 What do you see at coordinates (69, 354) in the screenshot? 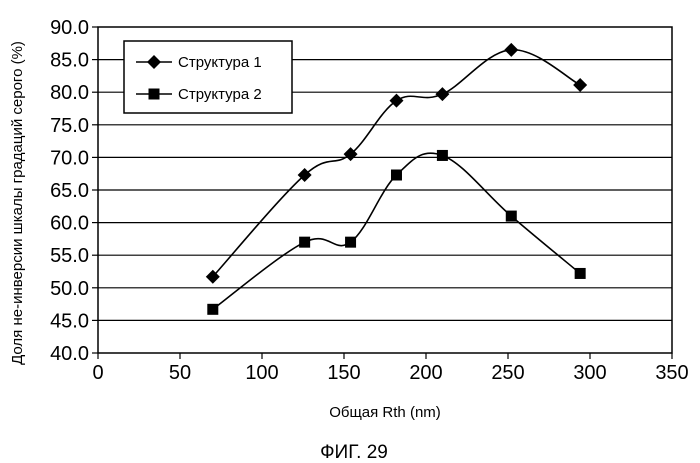
I see `y-tick-label: 40.0` at bounding box center [69, 354].